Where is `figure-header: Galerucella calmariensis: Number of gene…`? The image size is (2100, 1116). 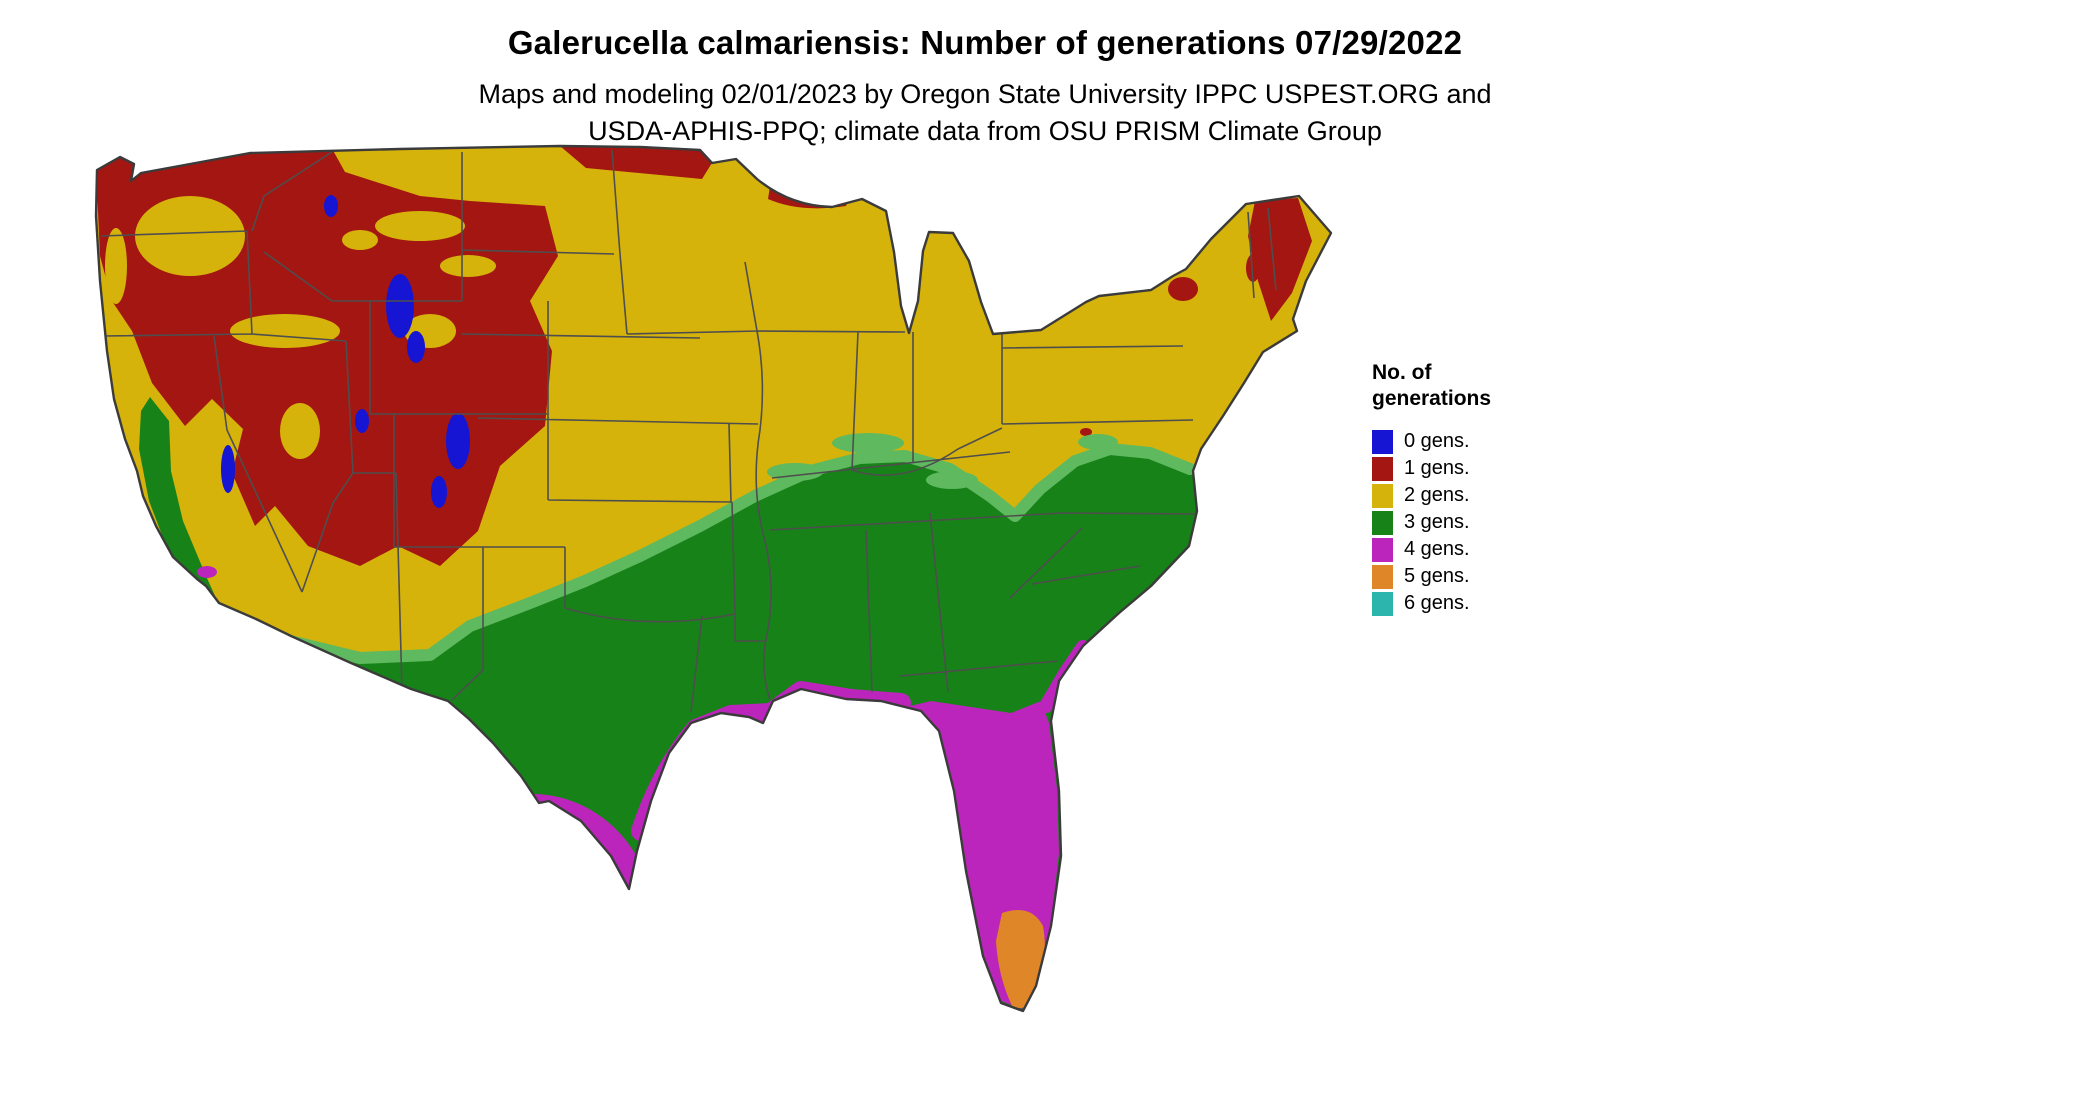 figure-header: Galerucella calmariensis: Number of gene… is located at coordinates (985, 75).